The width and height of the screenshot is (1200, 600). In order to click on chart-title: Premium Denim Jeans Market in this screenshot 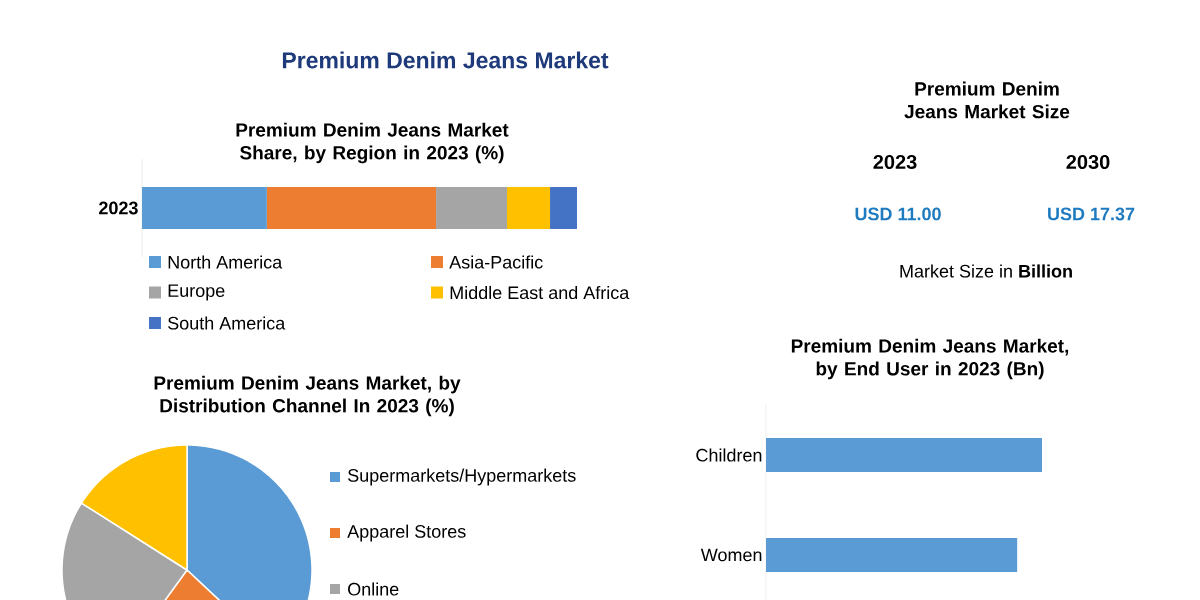, I will do `click(445, 60)`.